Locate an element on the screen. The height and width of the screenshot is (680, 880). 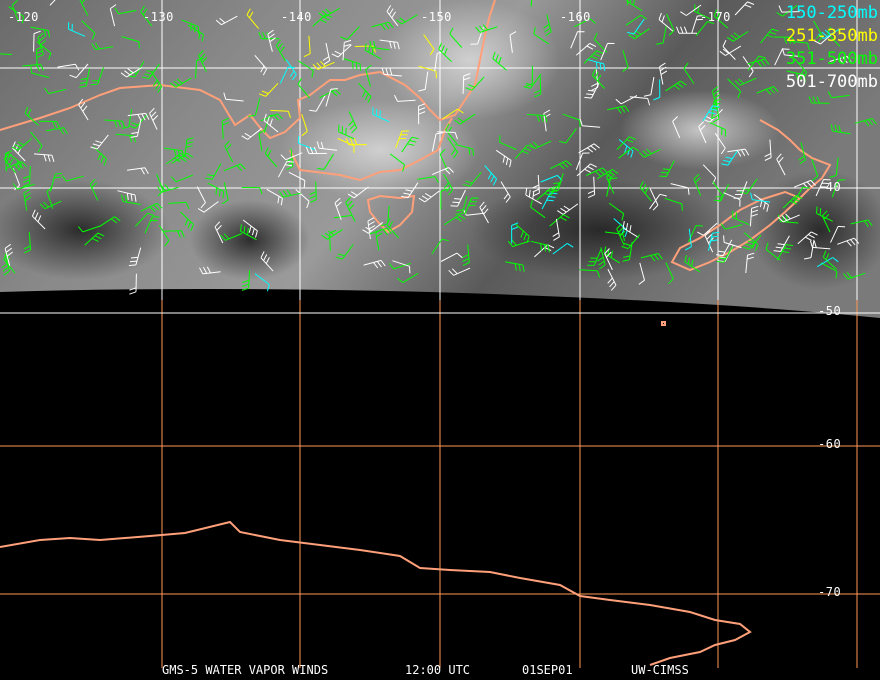
latitude-label: -40 is located at coordinates (830, 187).